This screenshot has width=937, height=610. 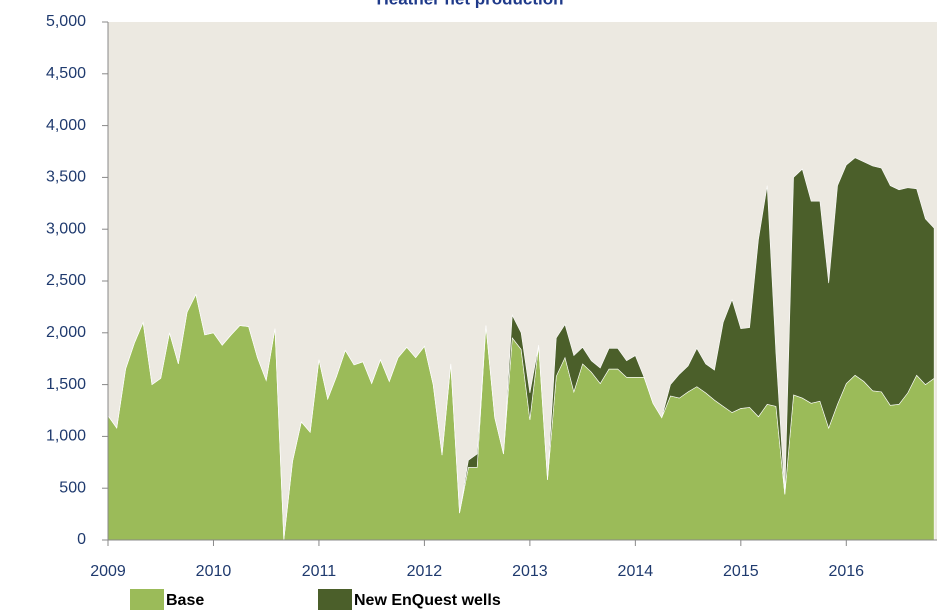 What do you see at coordinates (72, 487) in the screenshot?
I see `y-tick-label: 500` at bounding box center [72, 487].